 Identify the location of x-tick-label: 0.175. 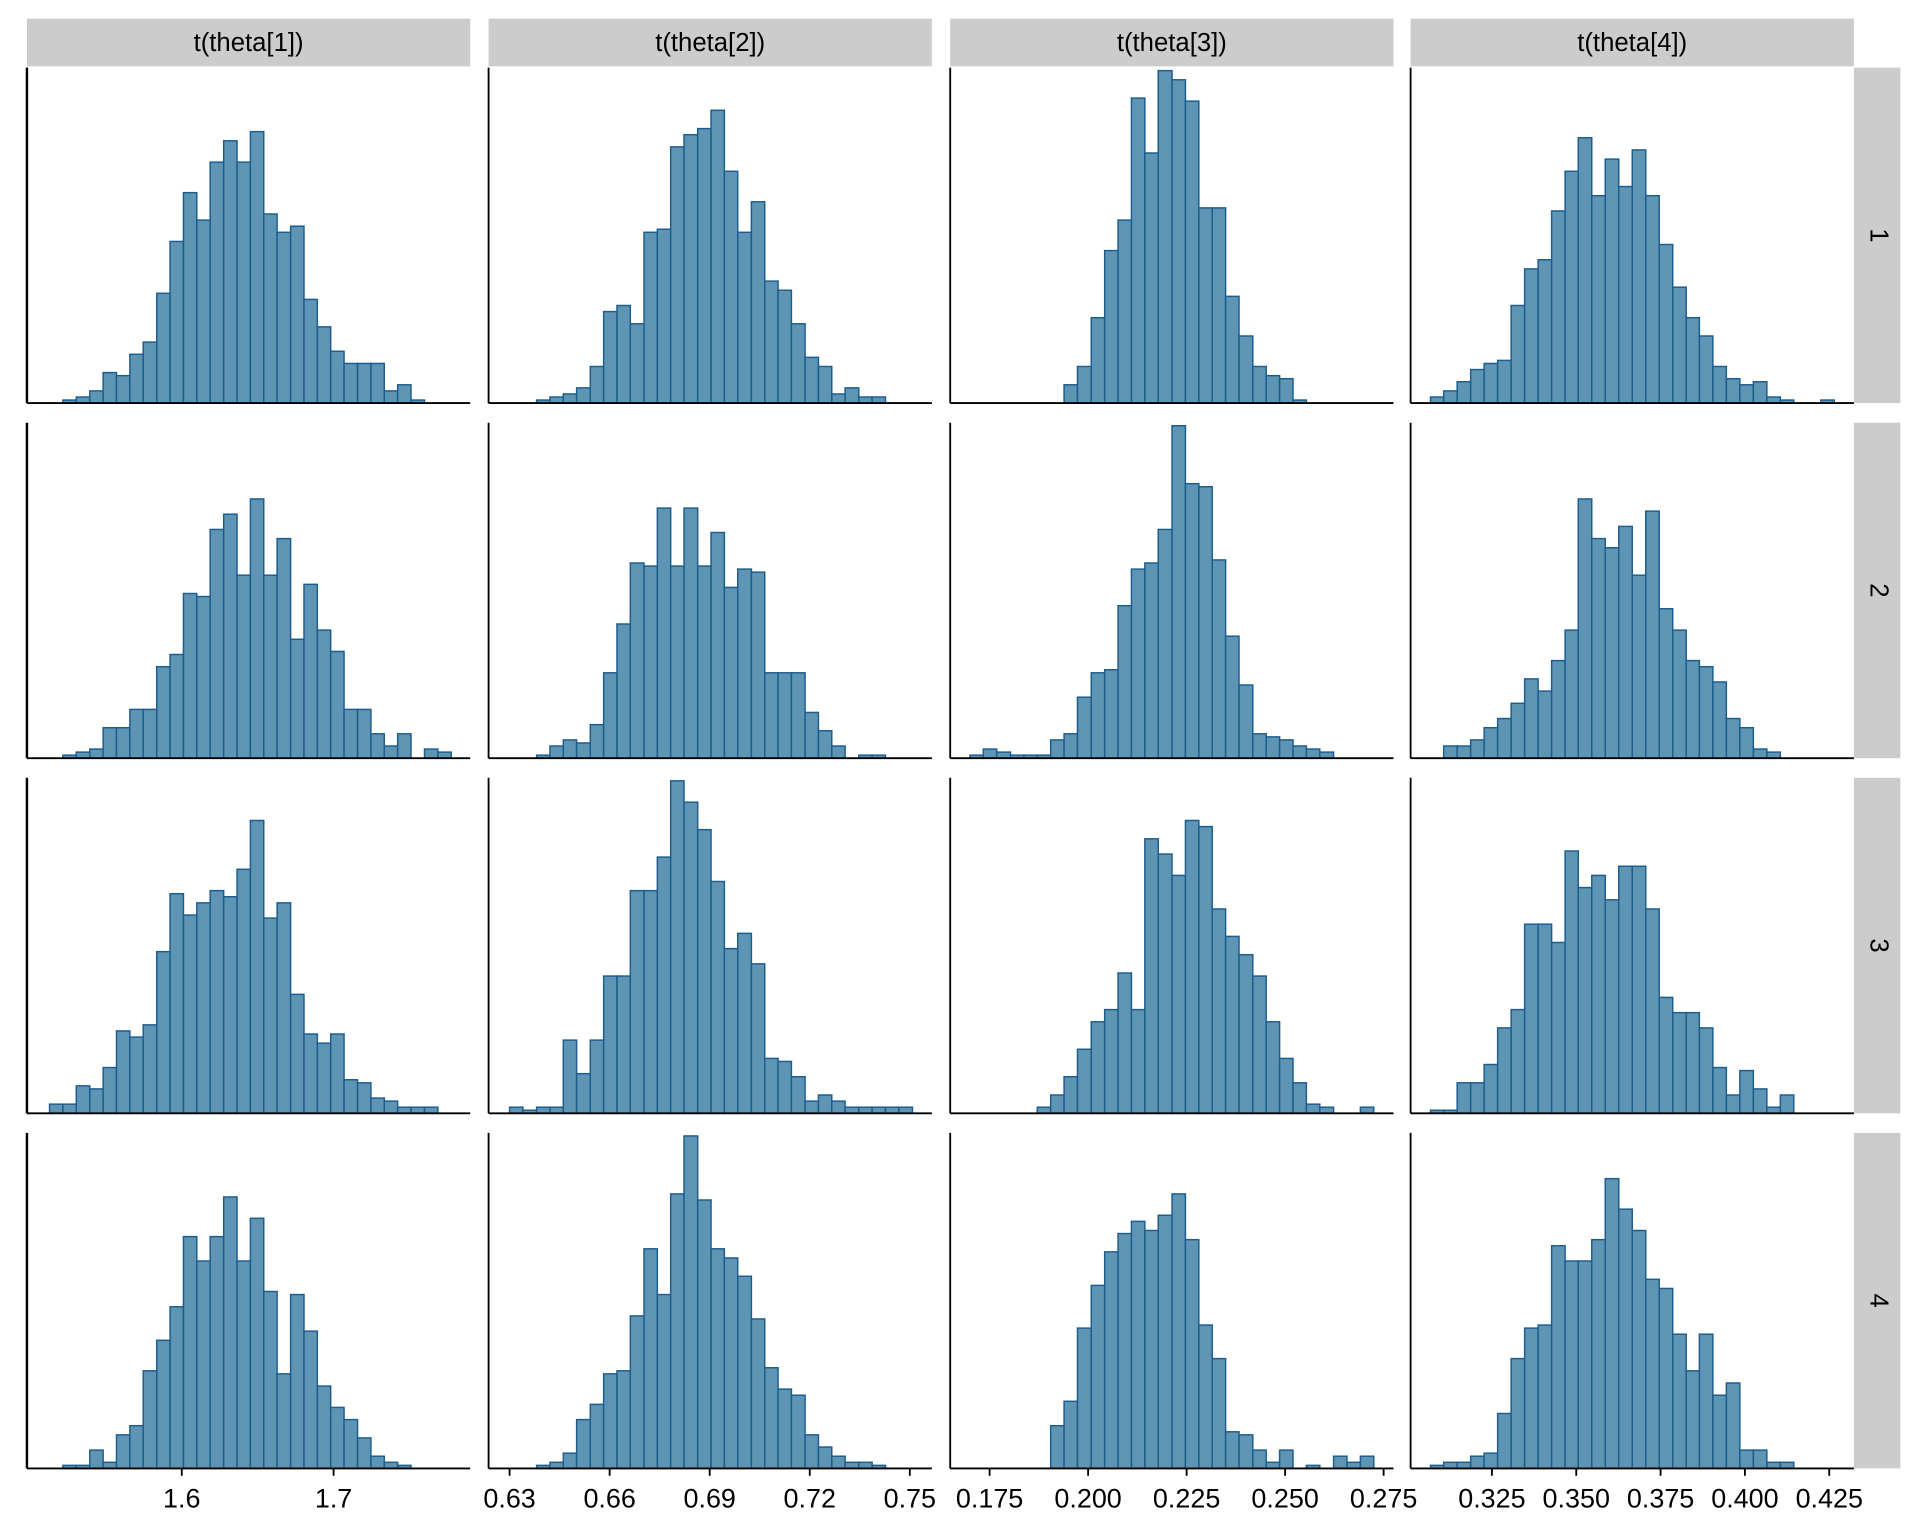
(989, 1498).